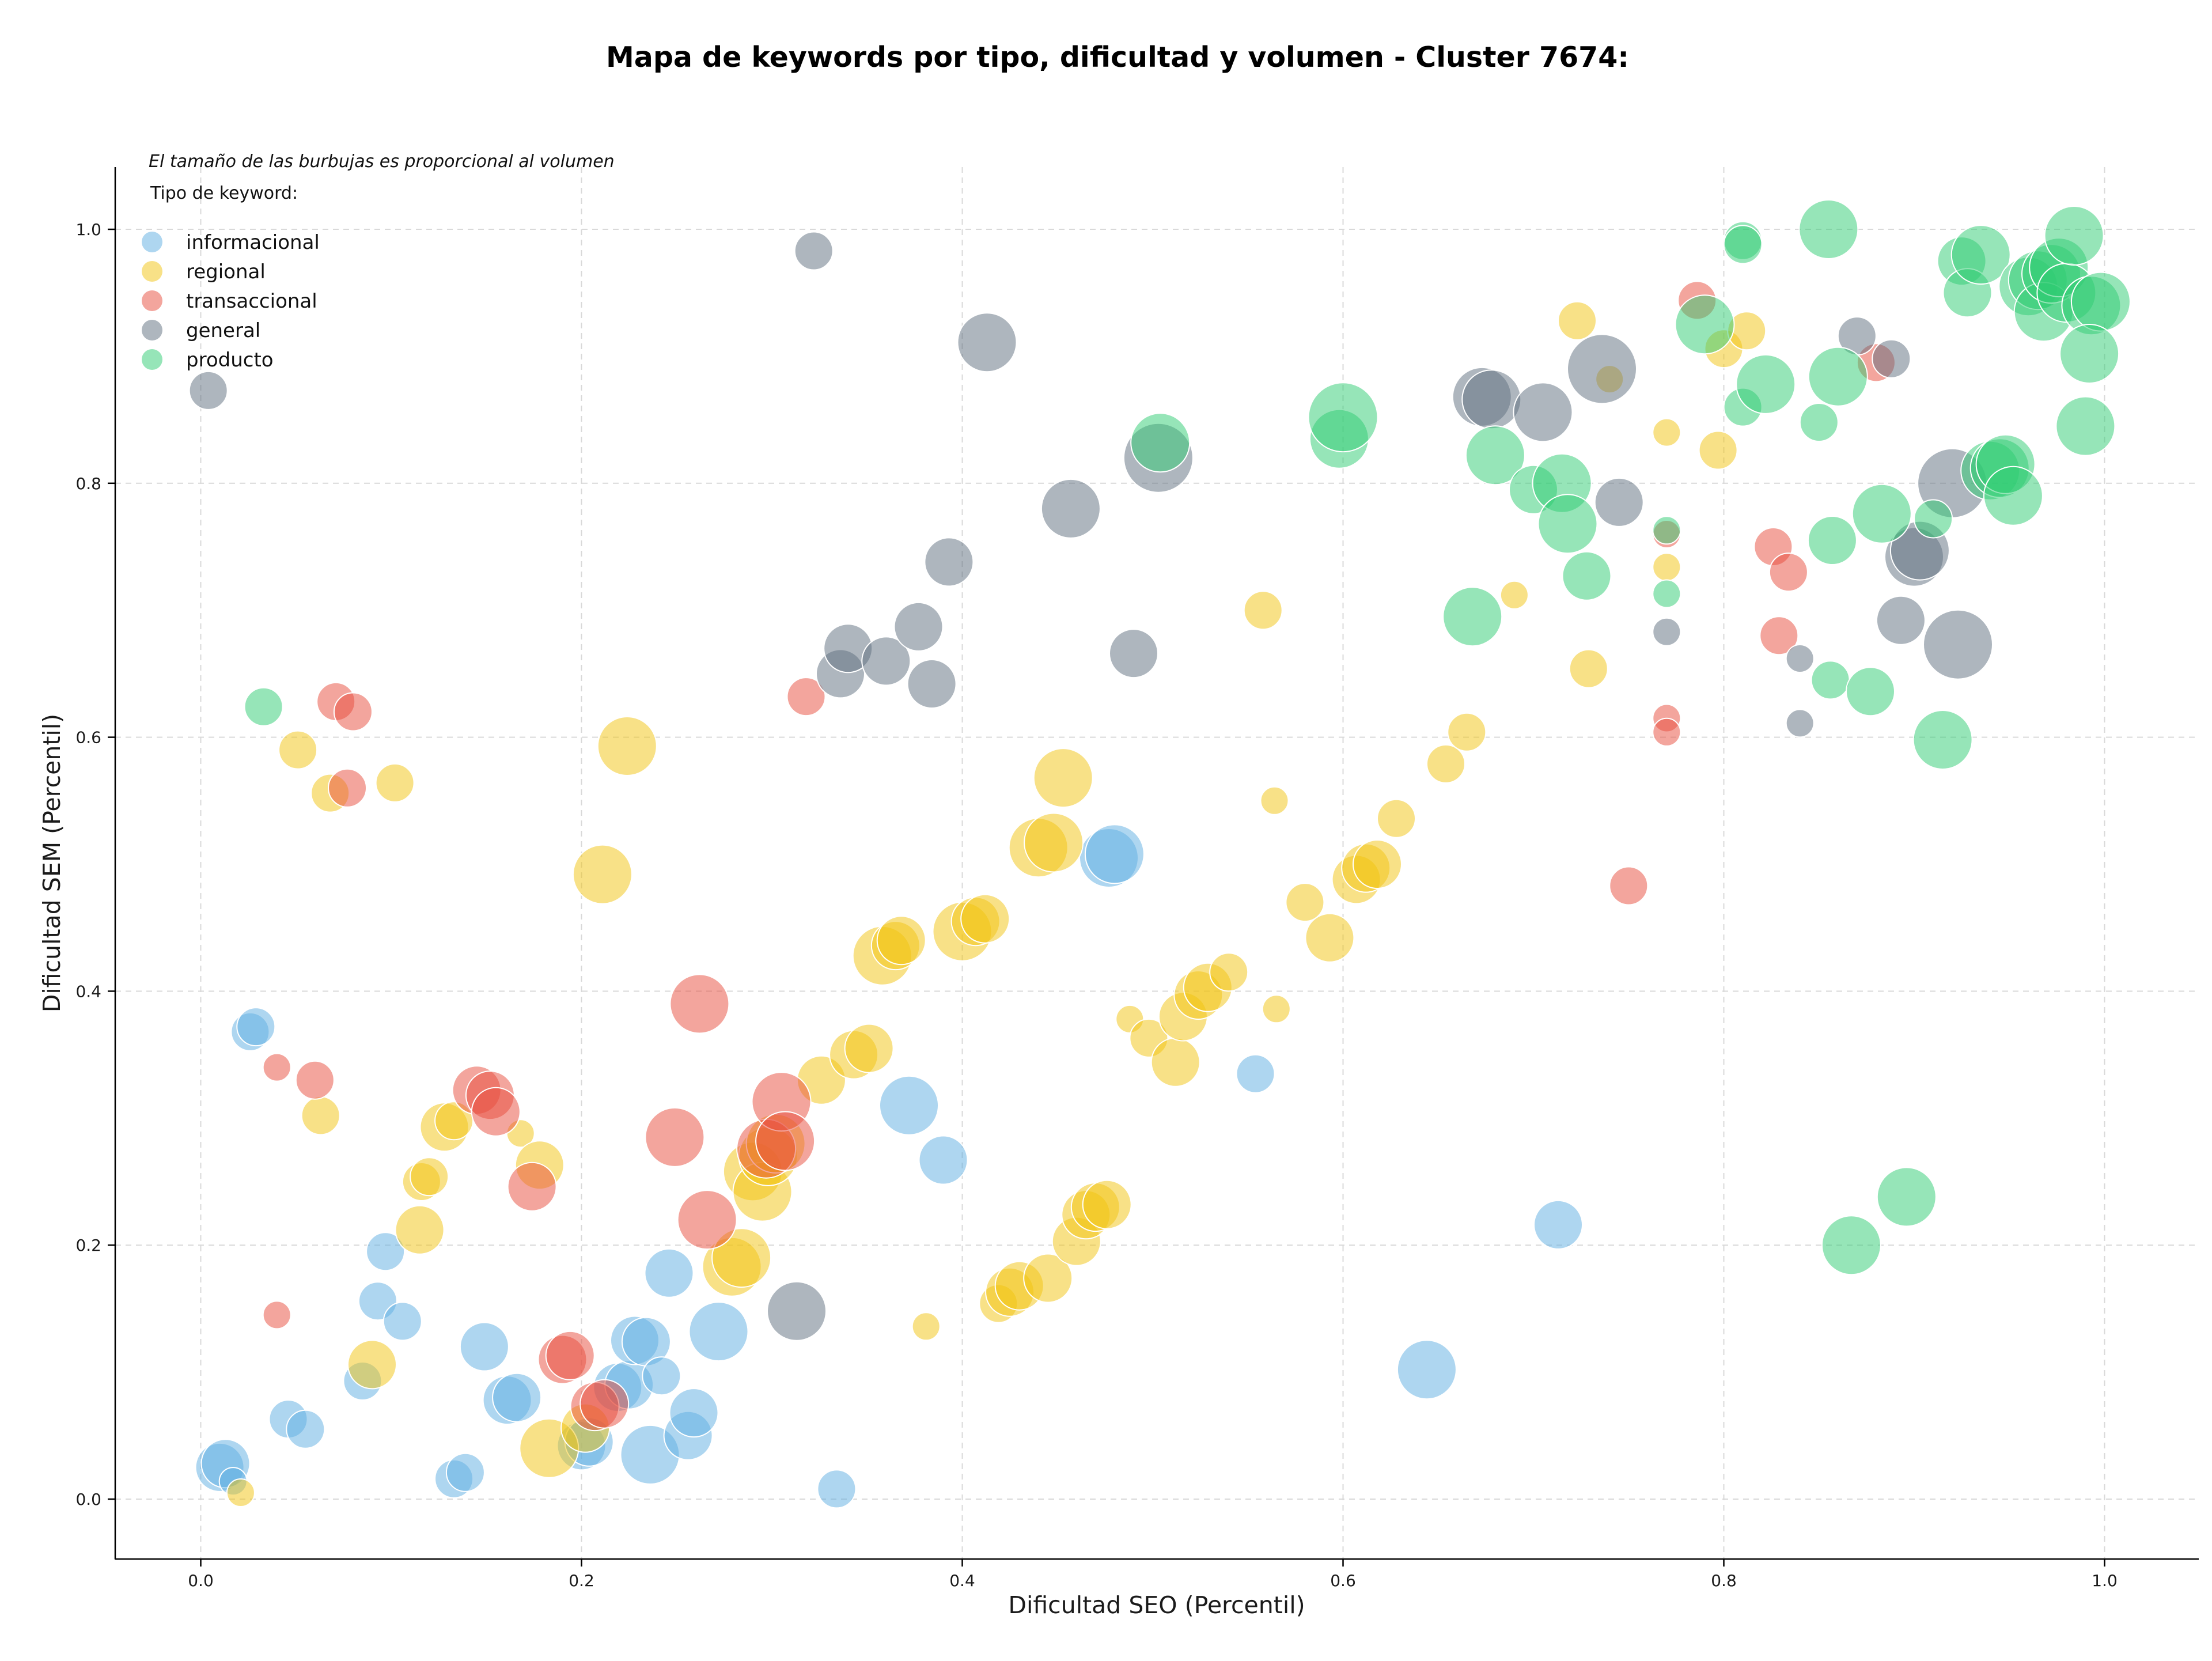  I want to click on y-tick-label: 0.6, so click(88, 737).